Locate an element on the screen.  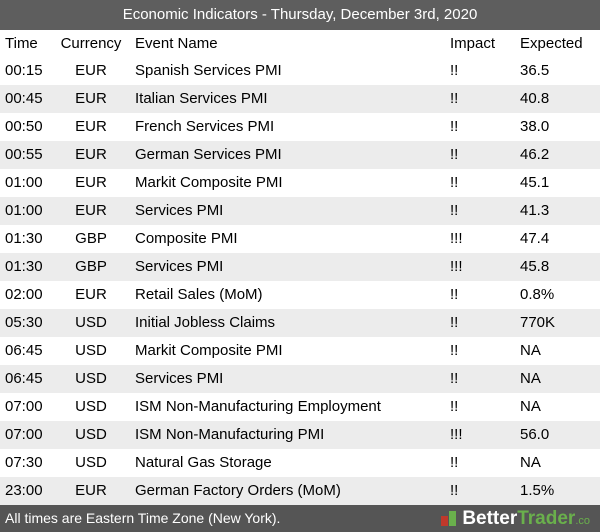
table-row: 00:50 EUR French Services PMI!! 38.0 is located at coordinates (300, 127).